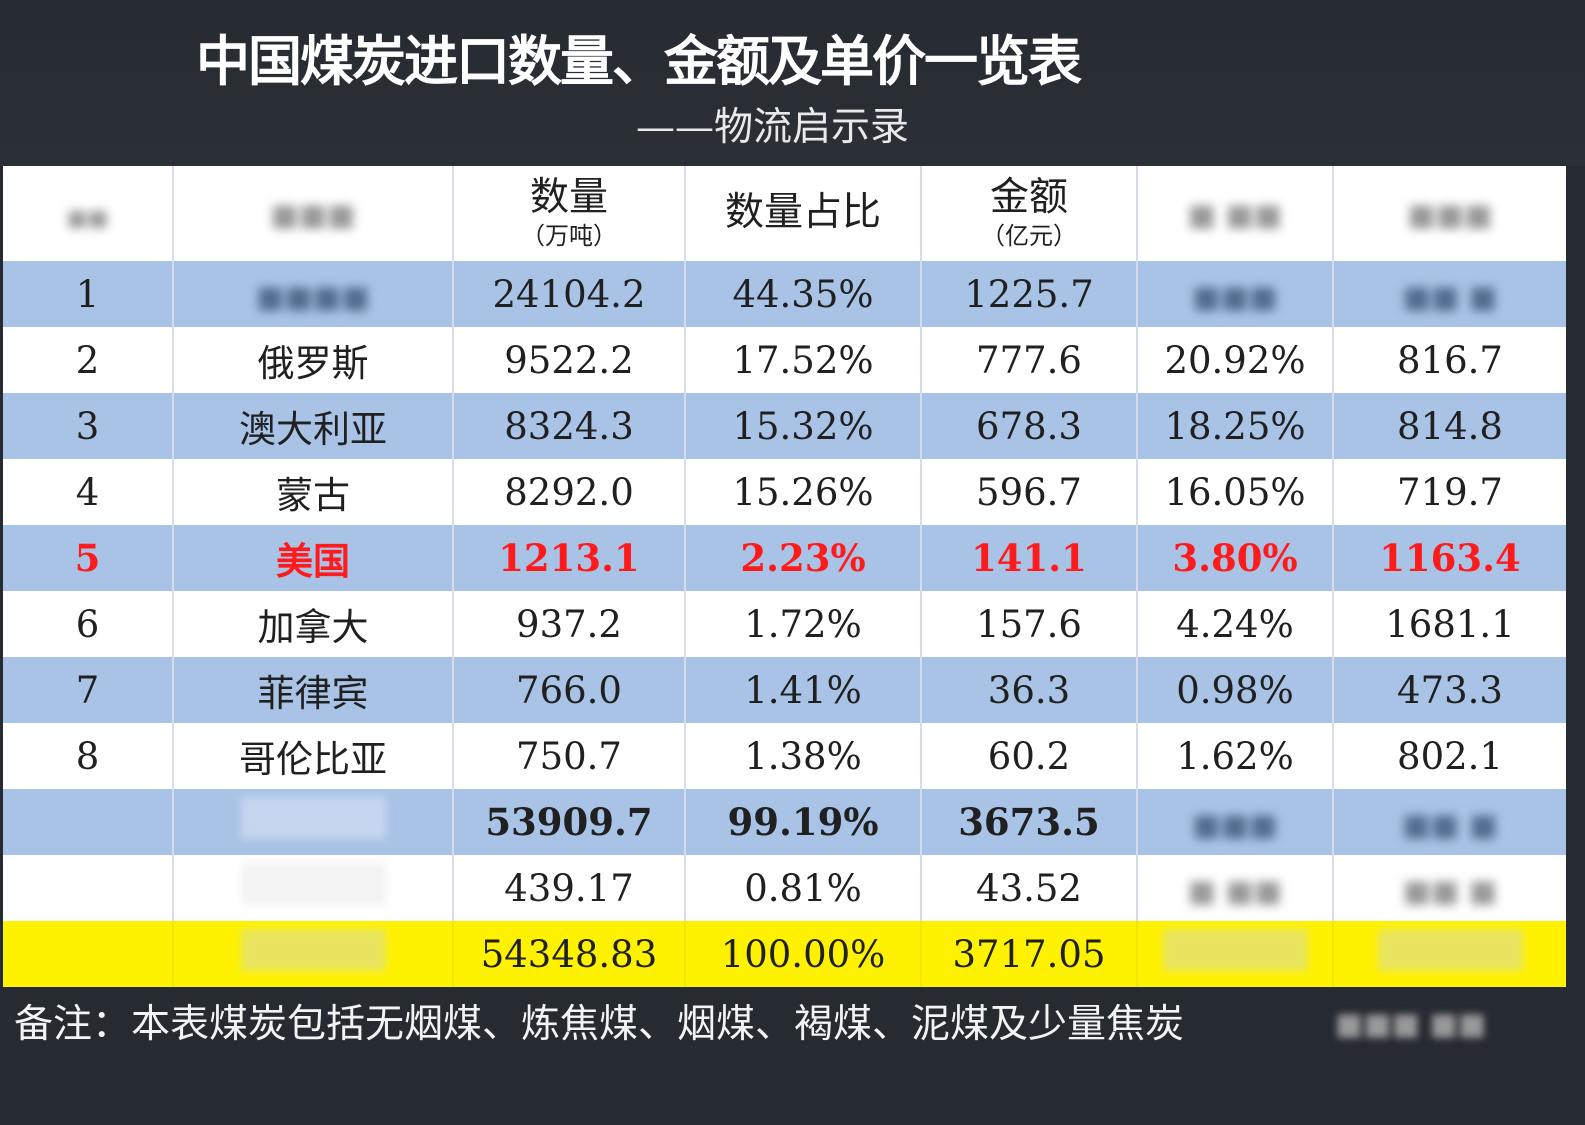 The image size is (1585, 1125). I want to click on country-cell: 美国, so click(313, 558).